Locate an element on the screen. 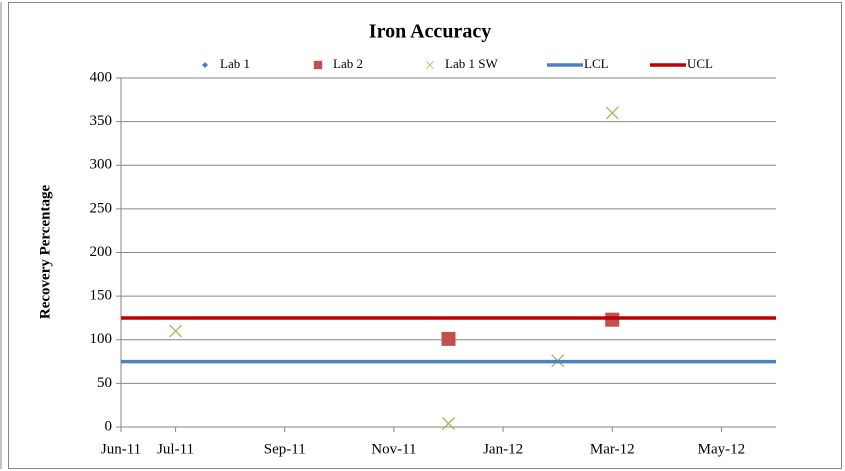 The image size is (845, 471). legend-item: Lab 2 is located at coordinates (338, 63).